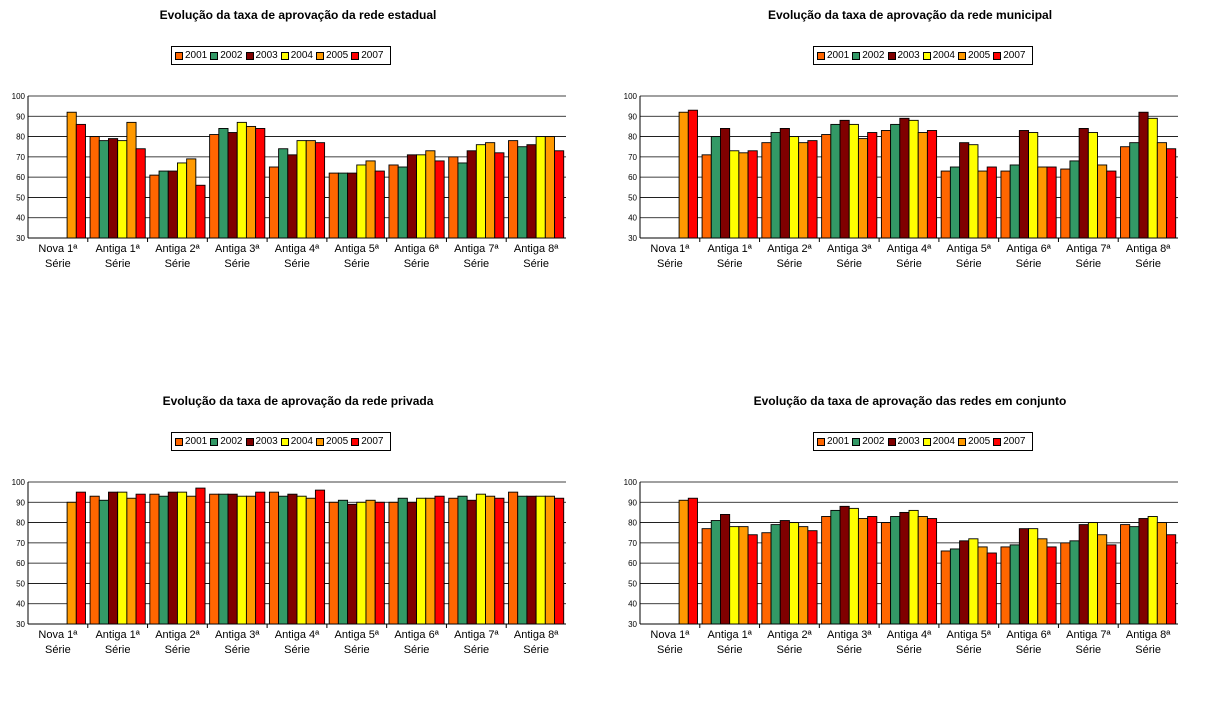 Image resolution: width=1212 pixels, height=706 pixels. What do you see at coordinates (908, 55) in the screenshot?
I see `legend-label: 2003` at bounding box center [908, 55].